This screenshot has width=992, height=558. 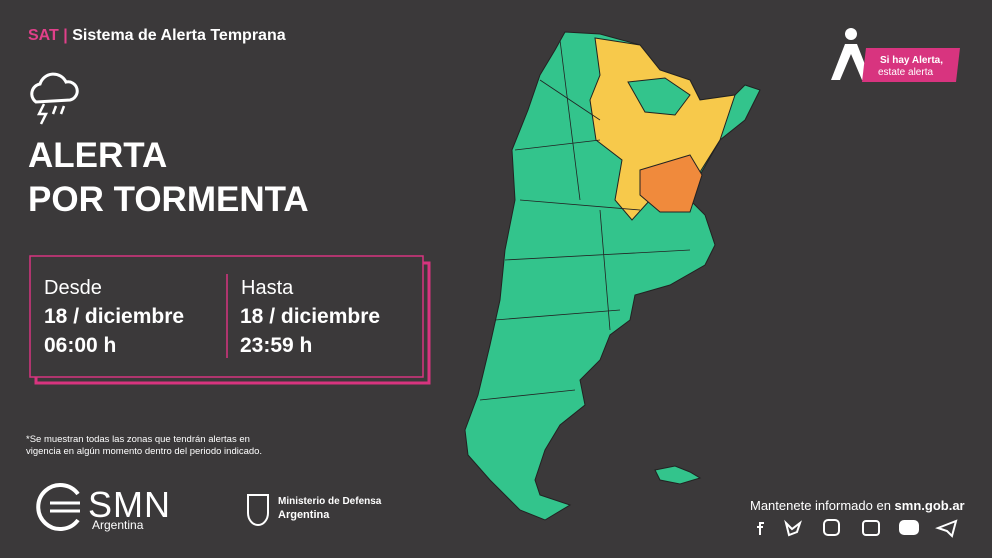 I want to click on alert-line1: ALERTA, so click(x=98, y=155).